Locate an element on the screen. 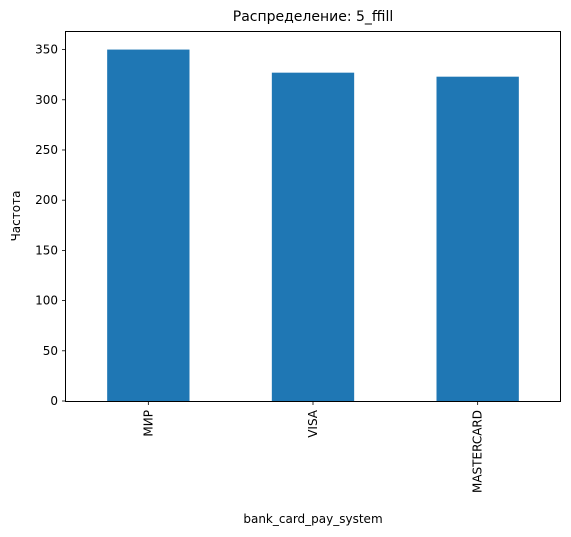 This screenshot has height=537, width=571. y-tick-label: 100 is located at coordinates (46, 301).